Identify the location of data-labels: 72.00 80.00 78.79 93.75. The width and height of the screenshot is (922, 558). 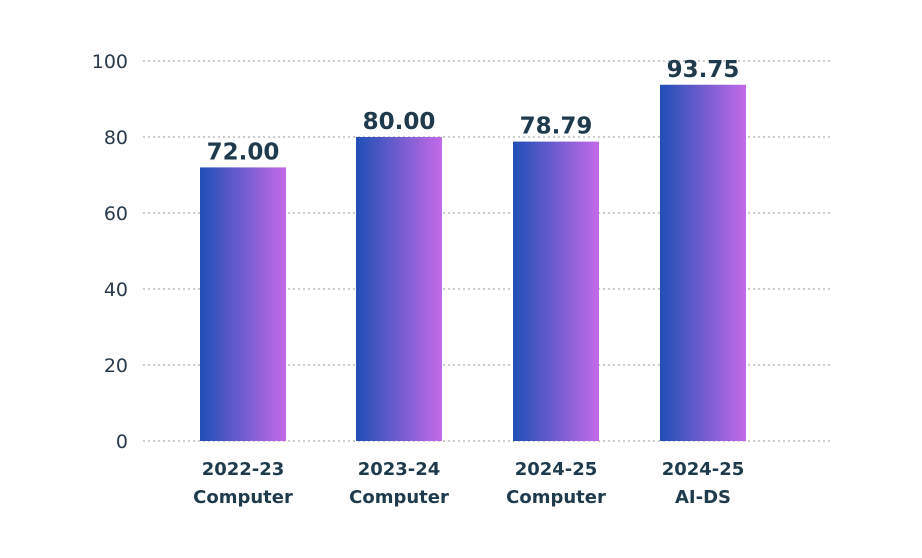
(473, 111).